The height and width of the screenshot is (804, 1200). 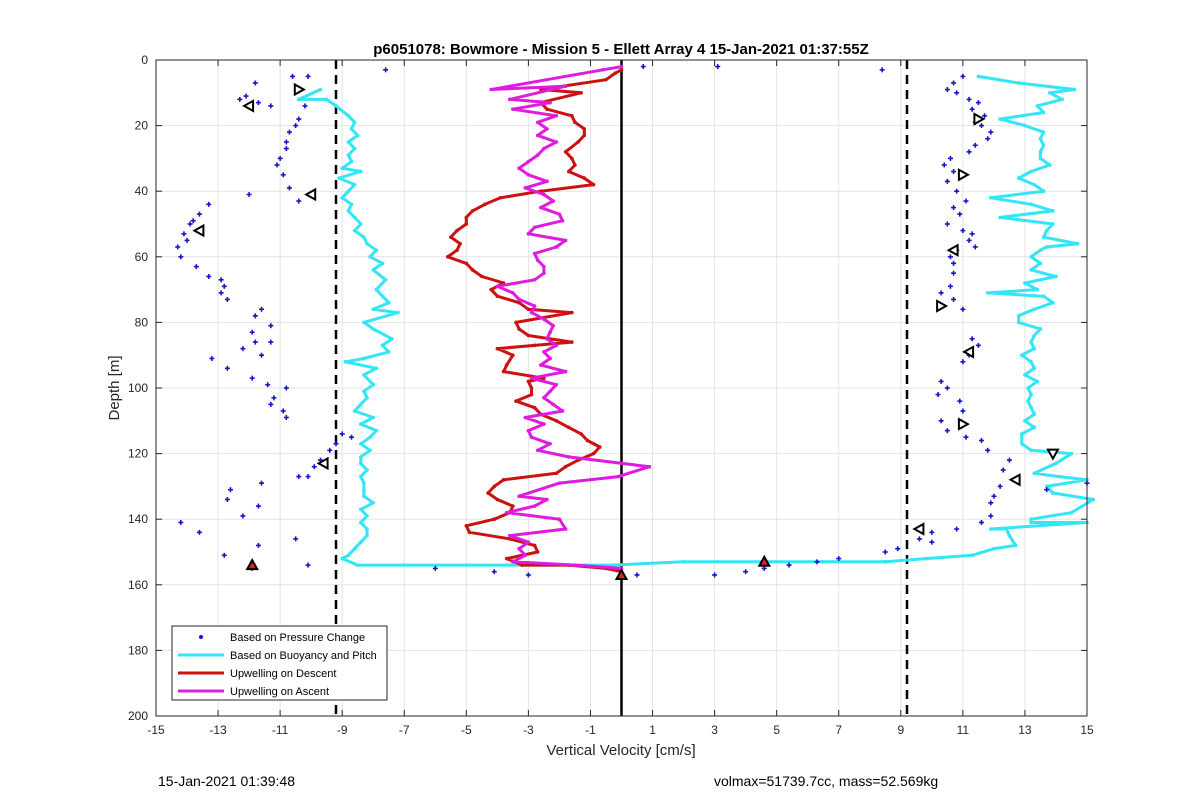 I want to click on x-axis-title: Vertical Velocity [cm/s], so click(x=620, y=750).